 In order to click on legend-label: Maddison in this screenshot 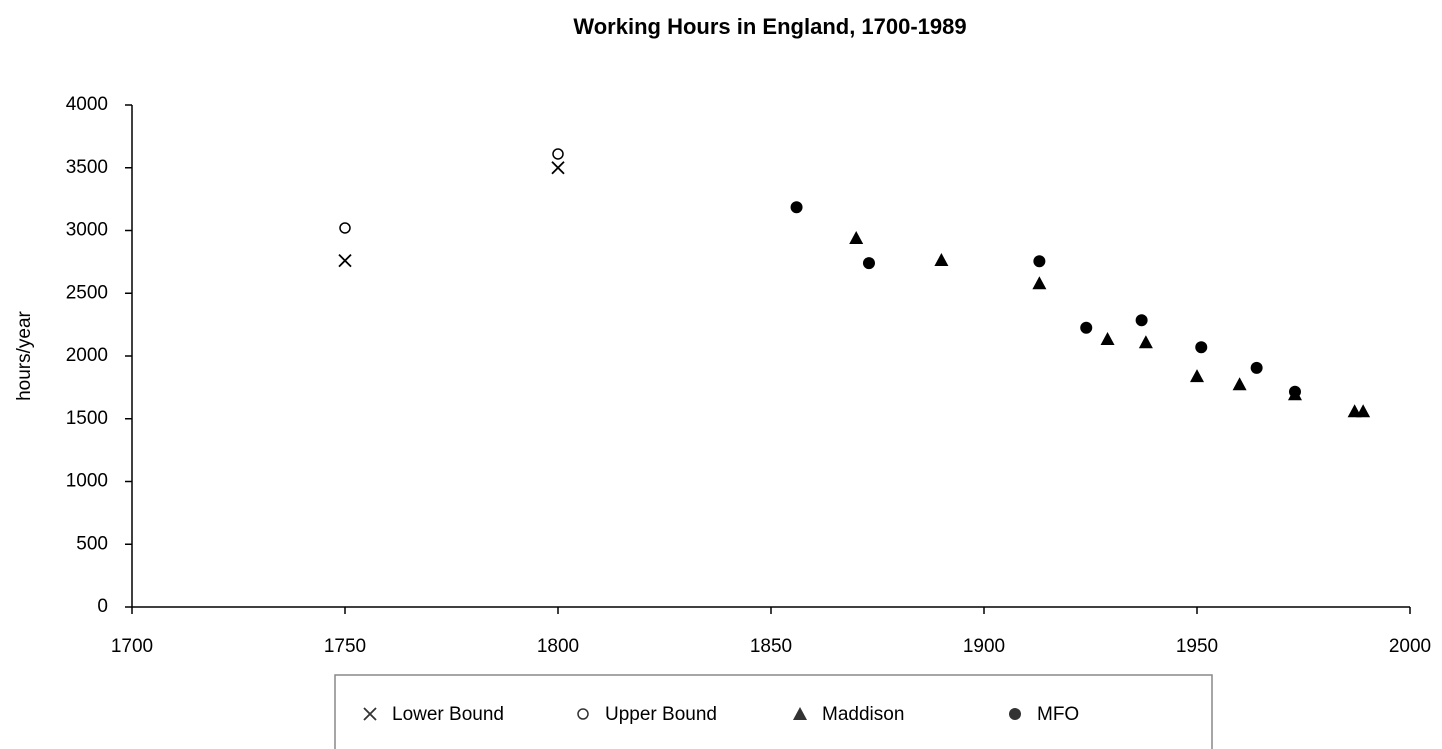, I will do `click(863, 714)`.